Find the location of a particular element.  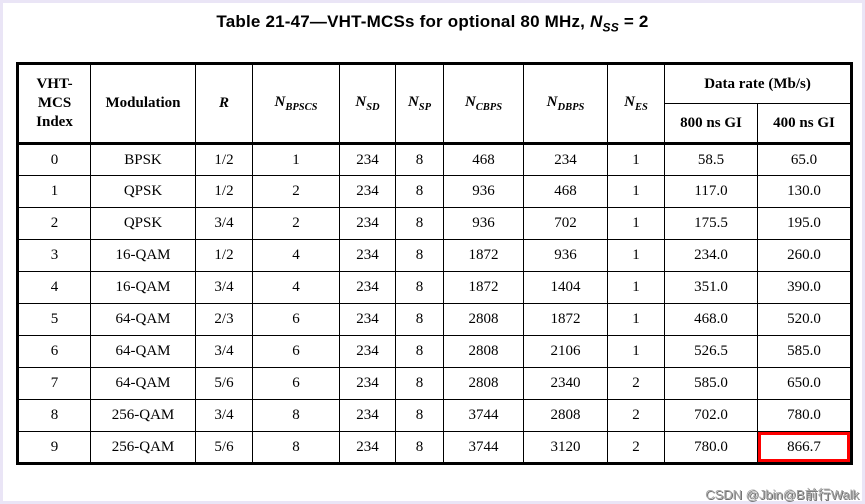

cell-r0-c4: 234 is located at coordinates (367, 159).